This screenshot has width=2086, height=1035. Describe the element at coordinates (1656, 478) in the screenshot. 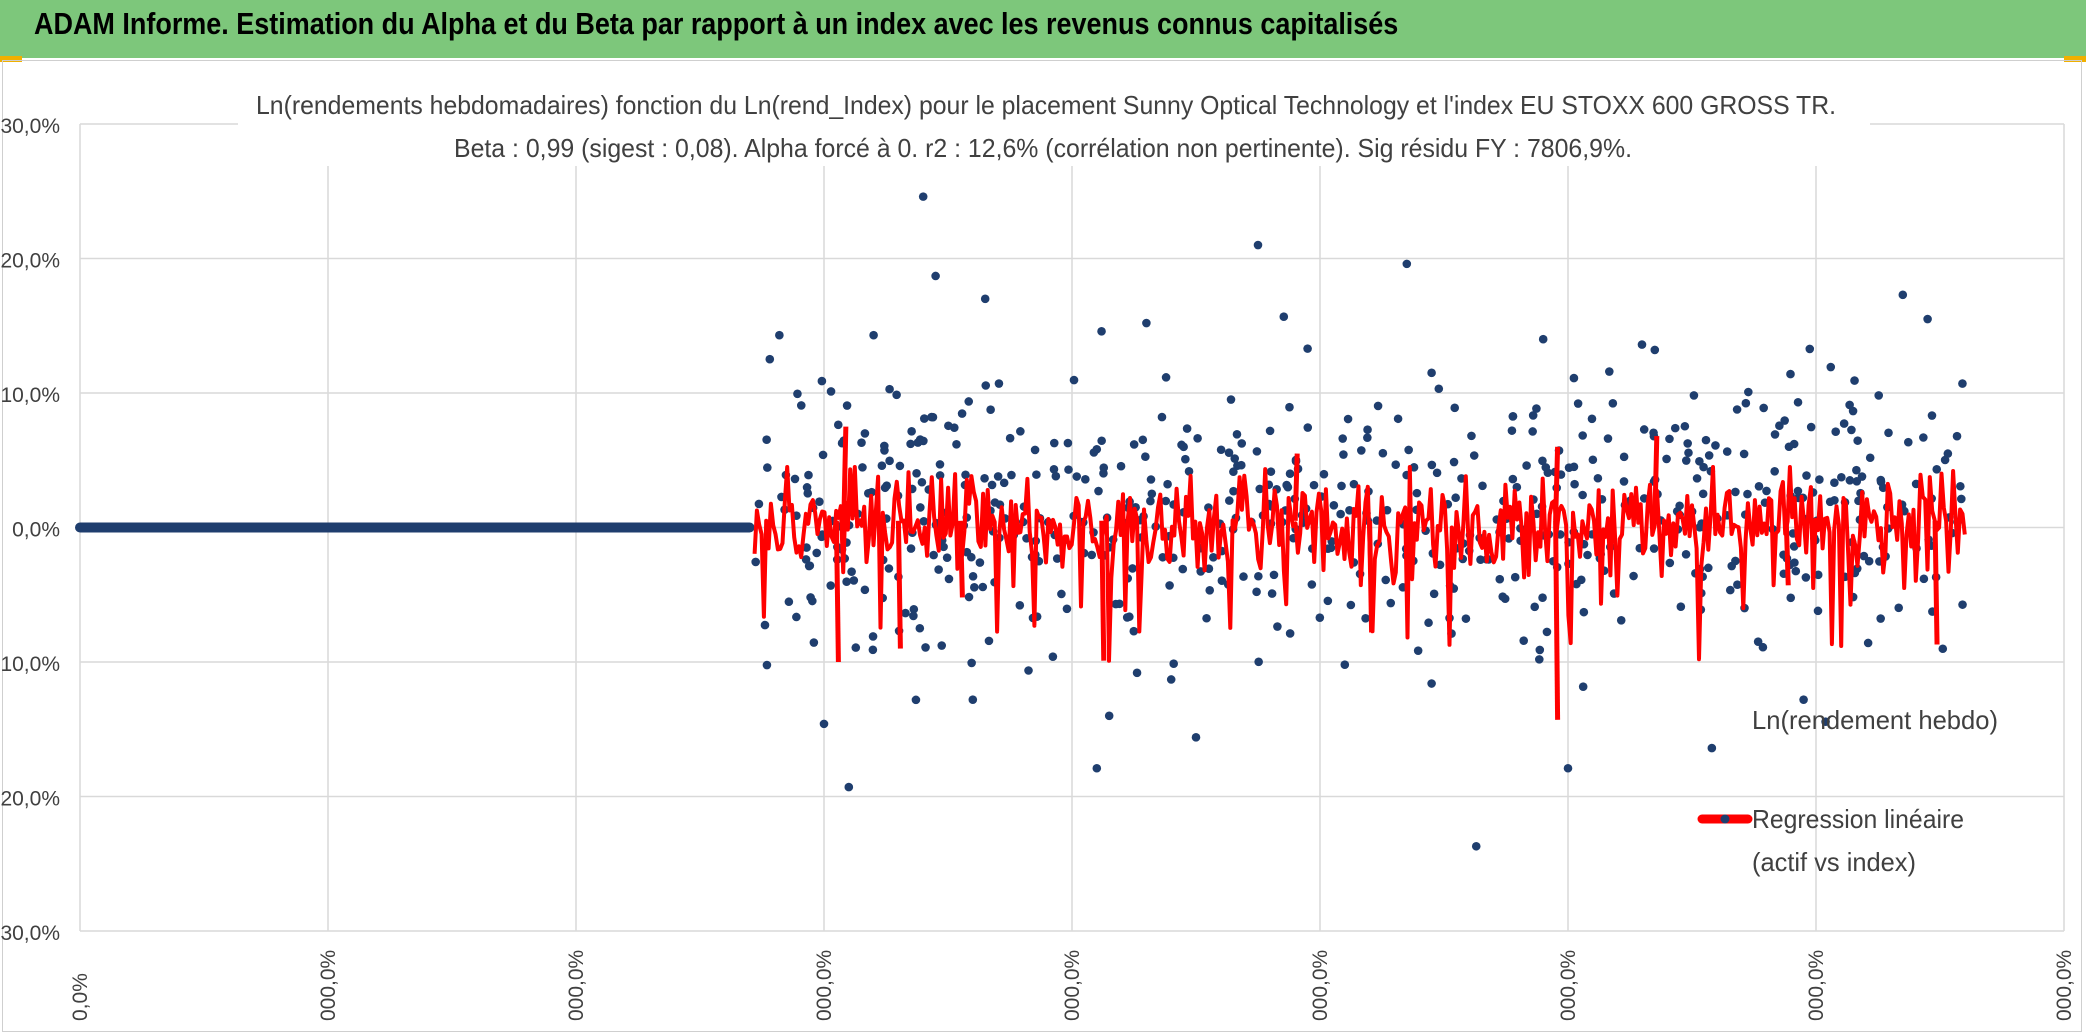

I see `regression-spike` at that location.